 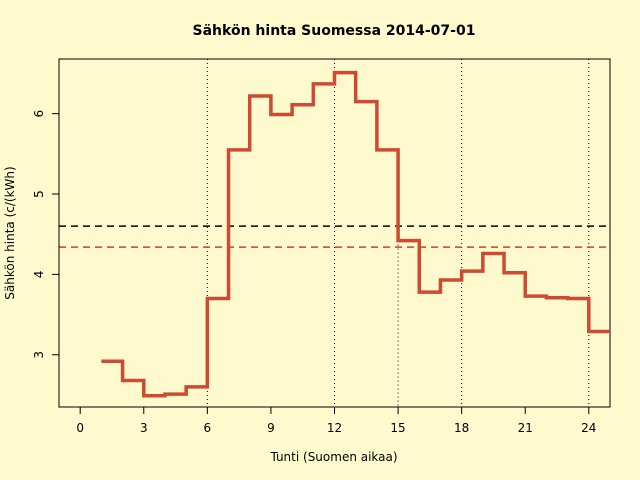 I want to click on y-tick-label-3: 3, so click(x=39, y=355).